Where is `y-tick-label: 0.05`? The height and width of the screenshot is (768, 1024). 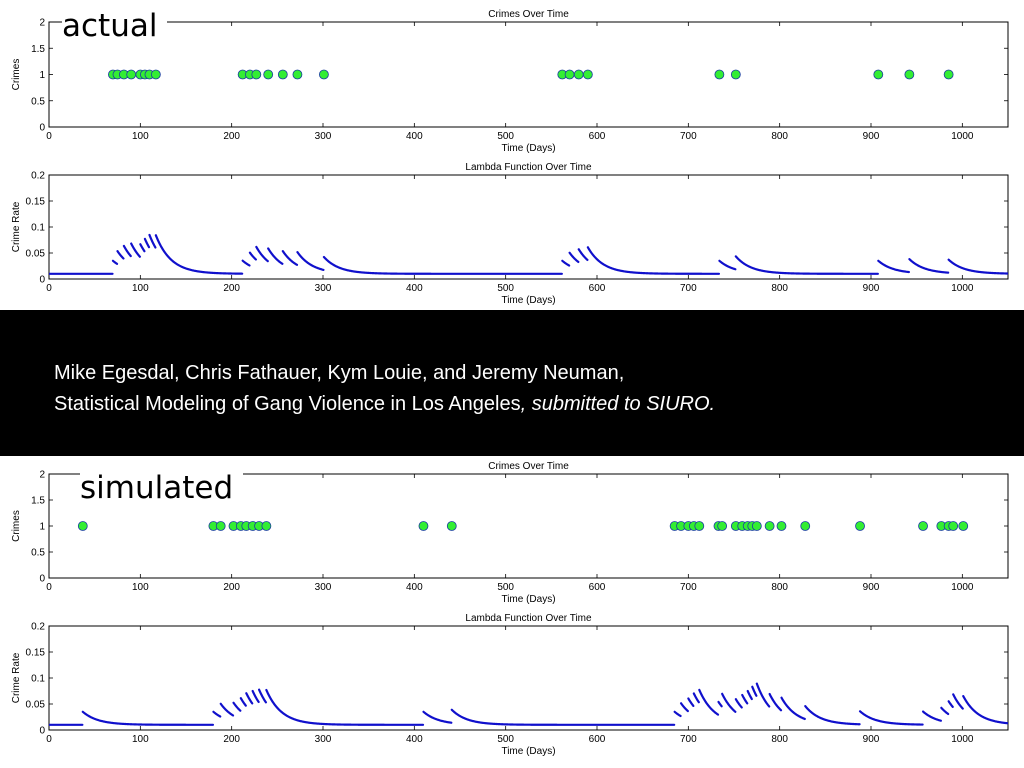 y-tick-label: 0.05 is located at coordinates (36, 705).